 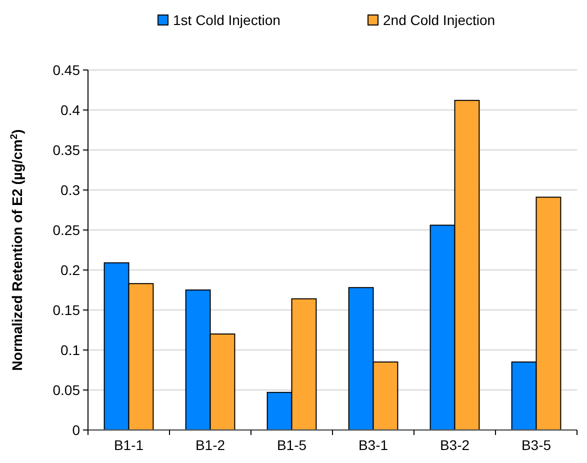 I want to click on x-tick-label: B1-1, so click(x=129, y=445).